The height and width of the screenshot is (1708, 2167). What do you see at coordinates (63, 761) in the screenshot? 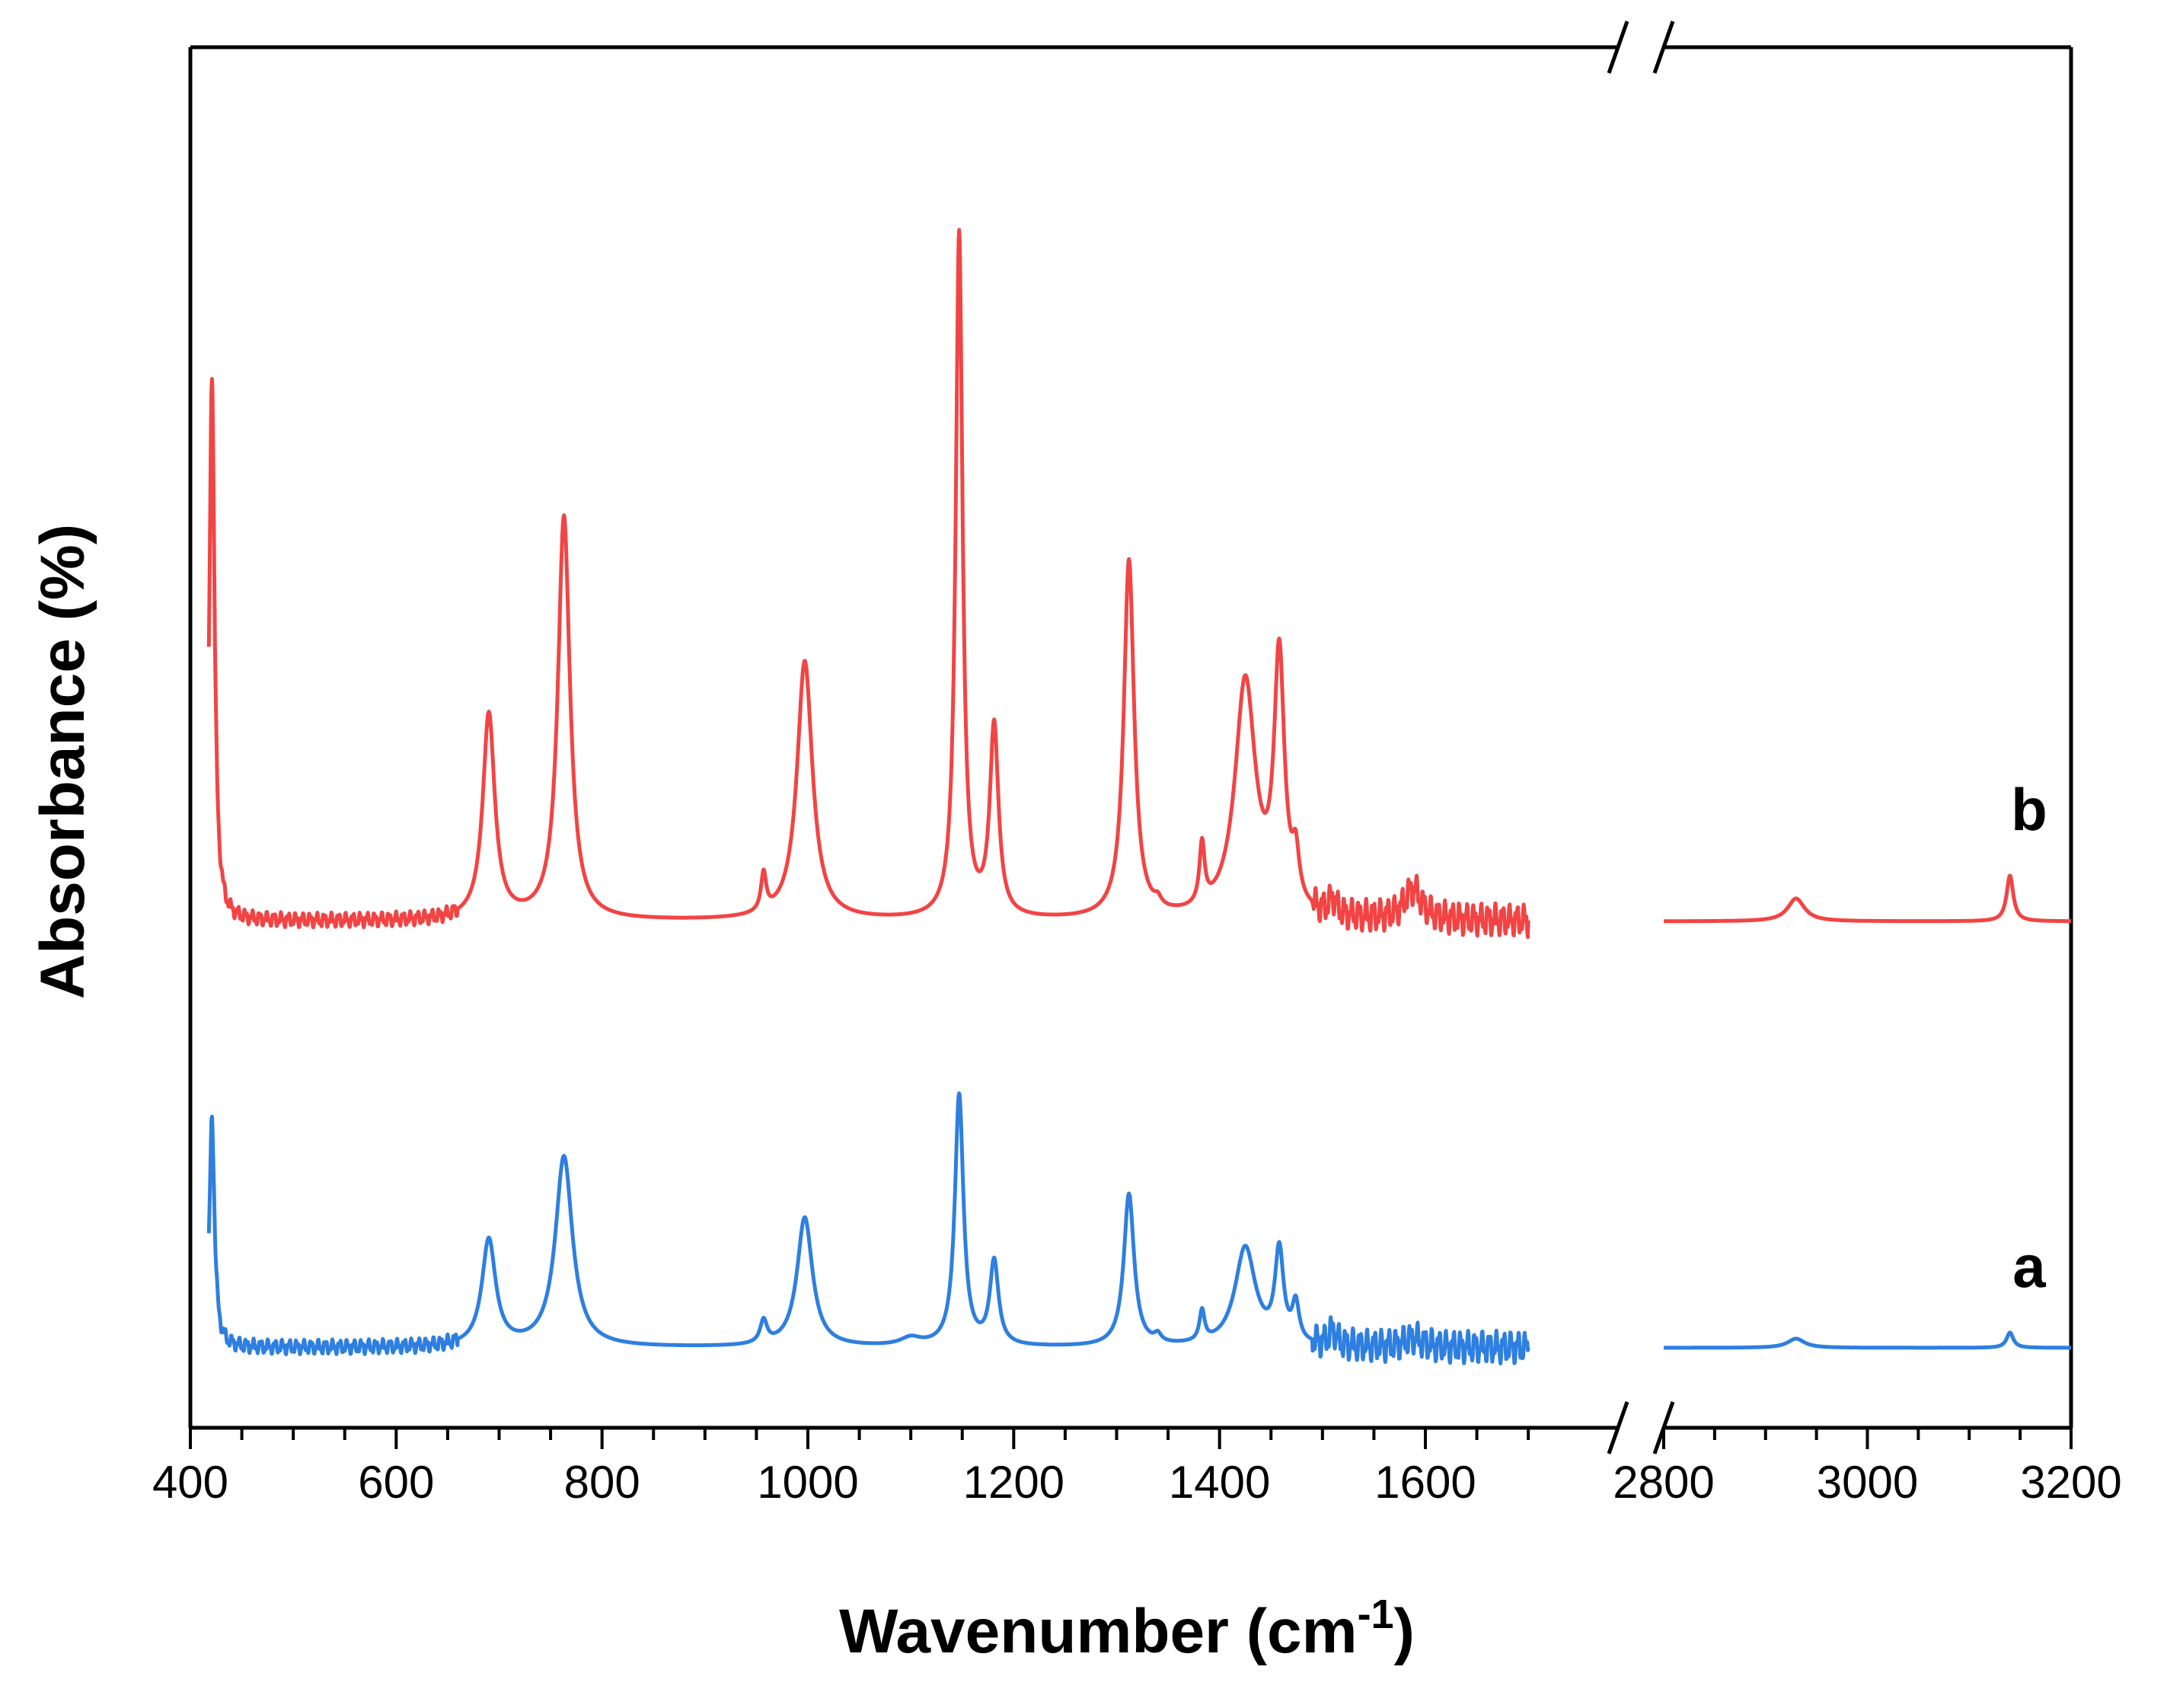
I see `y-axis-title: Absorbance (%)` at bounding box center [63, 761].